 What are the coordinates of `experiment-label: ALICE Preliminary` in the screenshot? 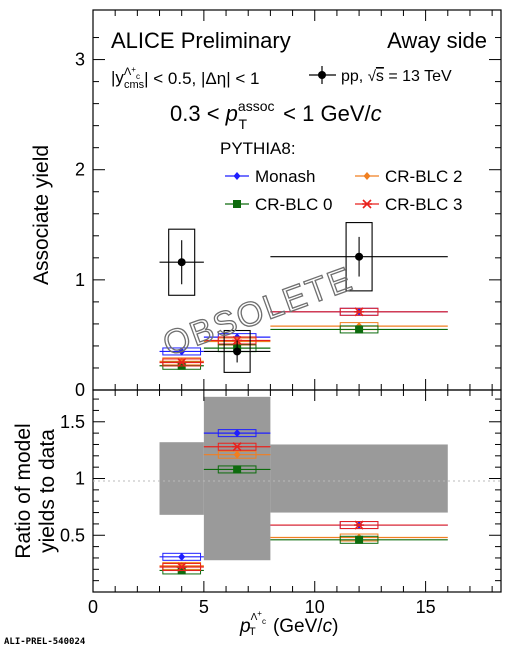 It's located at (201, 40).